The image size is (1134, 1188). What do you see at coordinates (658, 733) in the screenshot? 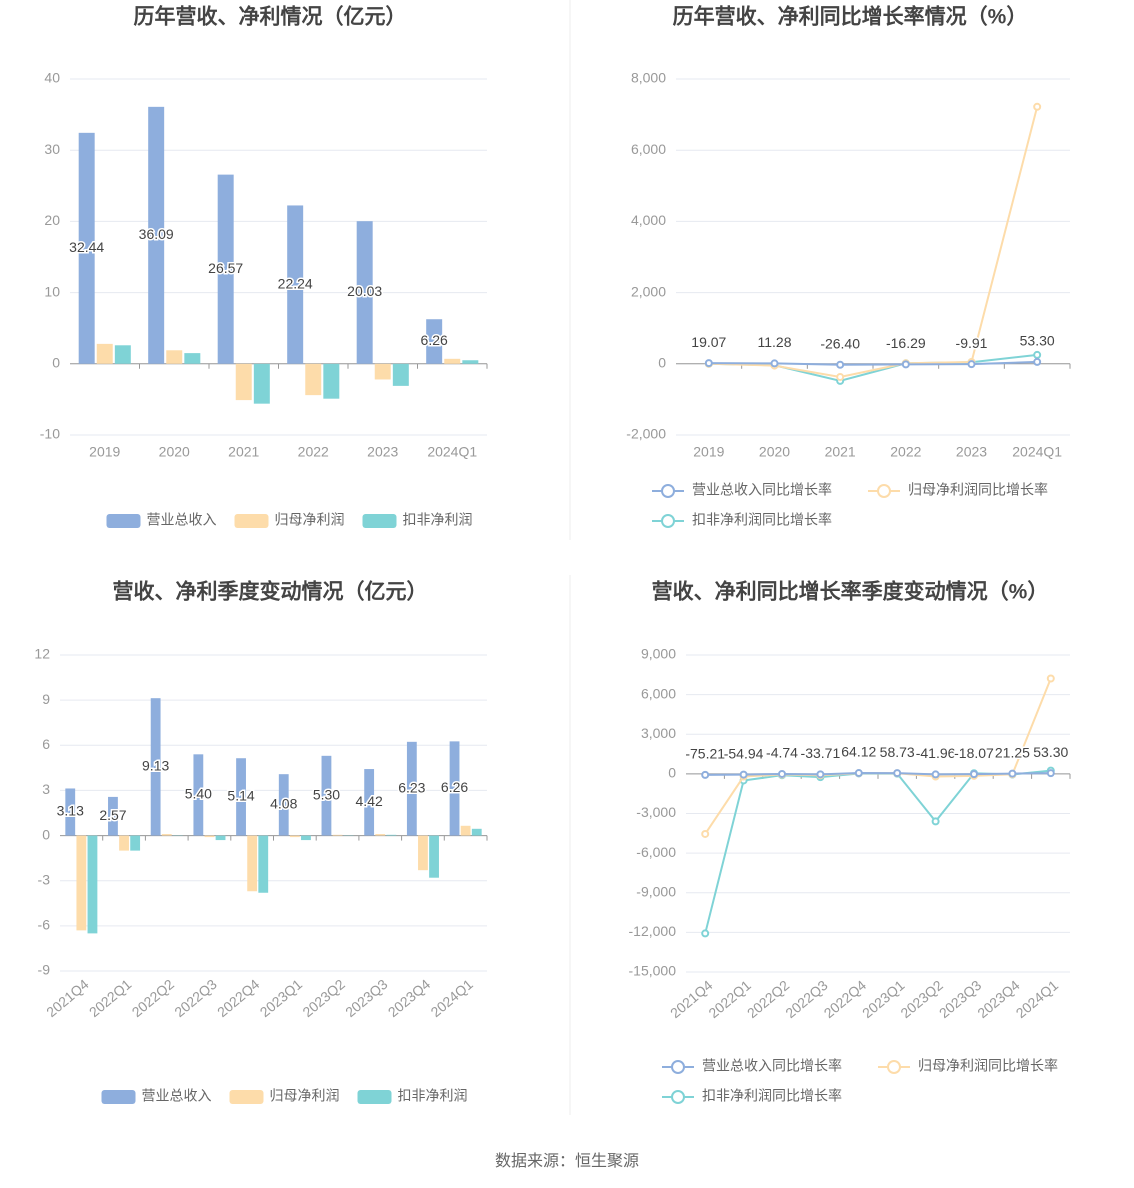
I see `y-tick-label: 3,000` at bounding box center [658, 733].